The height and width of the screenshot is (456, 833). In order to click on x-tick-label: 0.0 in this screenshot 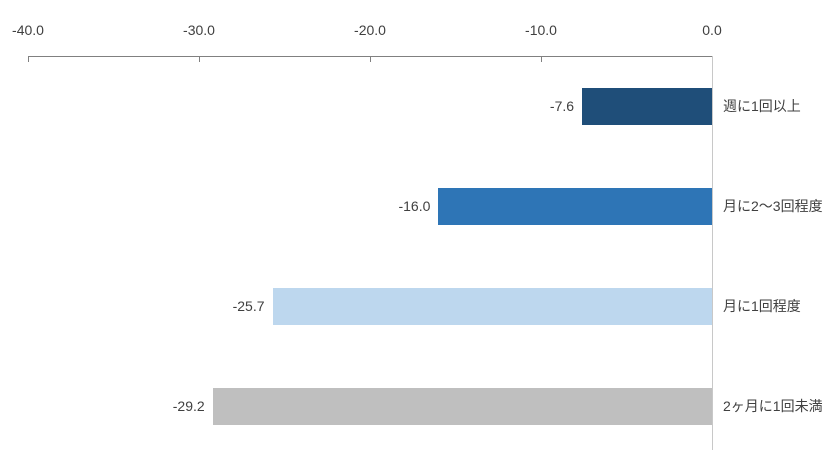, I will do `click(712, 30)`.